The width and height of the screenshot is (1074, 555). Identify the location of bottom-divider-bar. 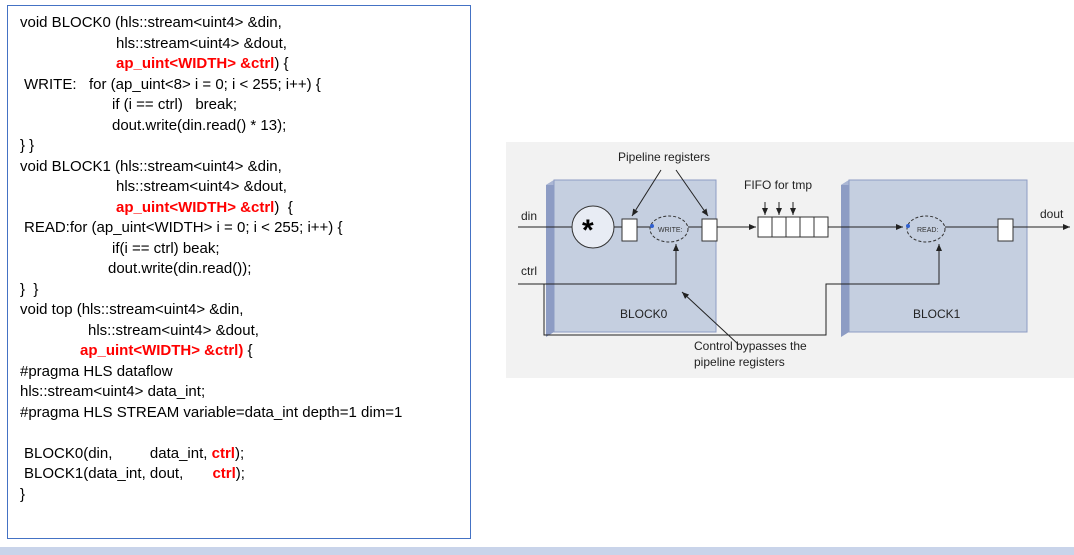
(537, 551).